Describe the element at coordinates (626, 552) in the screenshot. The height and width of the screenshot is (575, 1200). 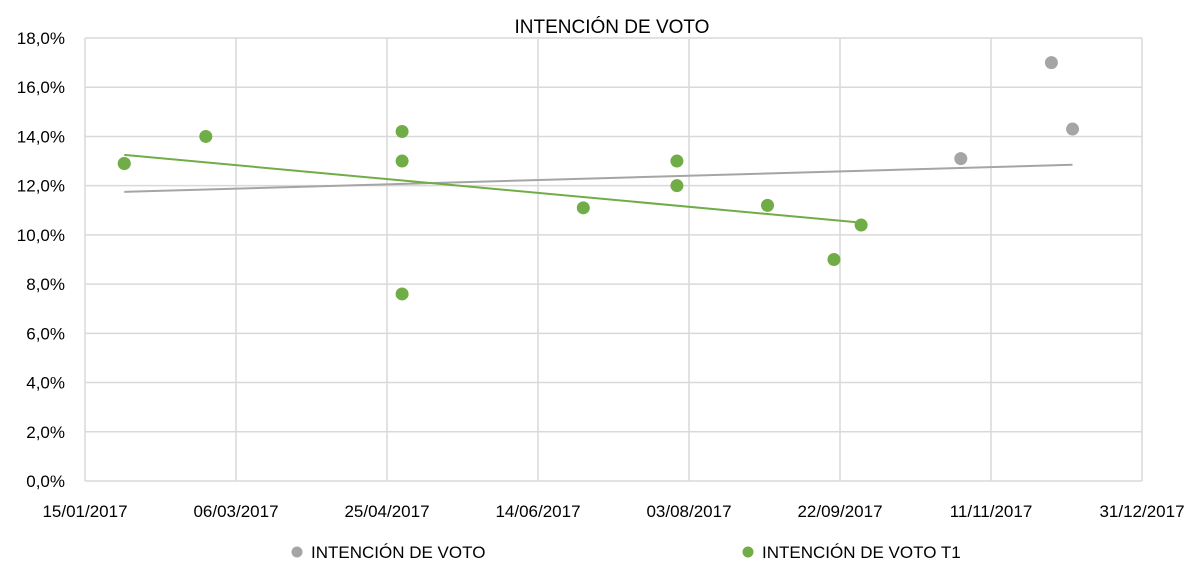
I see `legend: INTENCIÓN DE VOTO INTENCIÓN DE VOTO T1` at that location.